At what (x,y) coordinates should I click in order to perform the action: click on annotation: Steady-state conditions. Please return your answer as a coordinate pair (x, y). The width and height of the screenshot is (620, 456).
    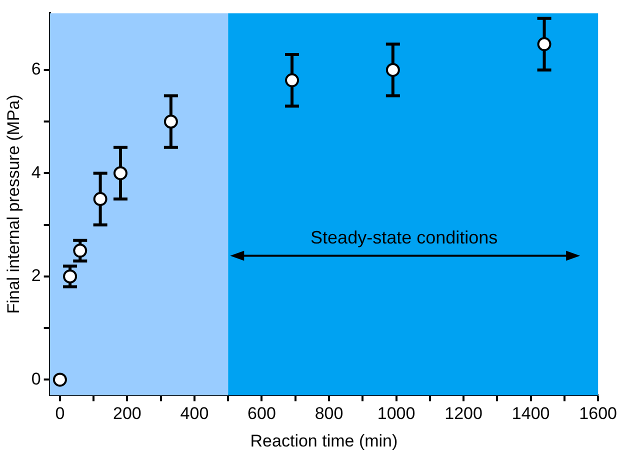
    Looking at the image, I should click on (404, 238).